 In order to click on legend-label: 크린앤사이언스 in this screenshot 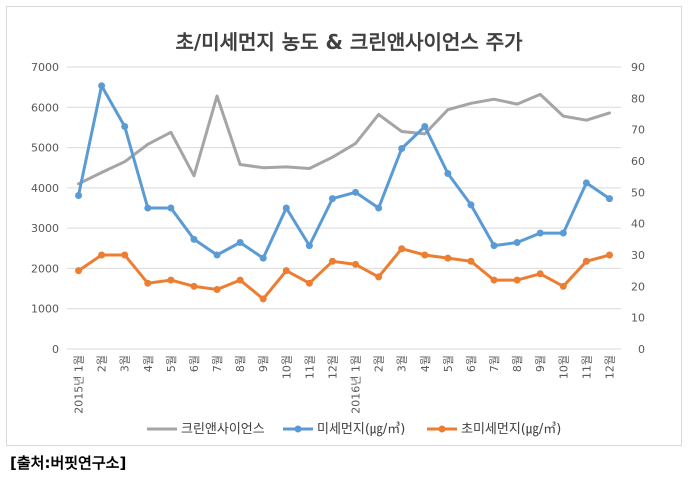, I will do `click(223, 429)`.